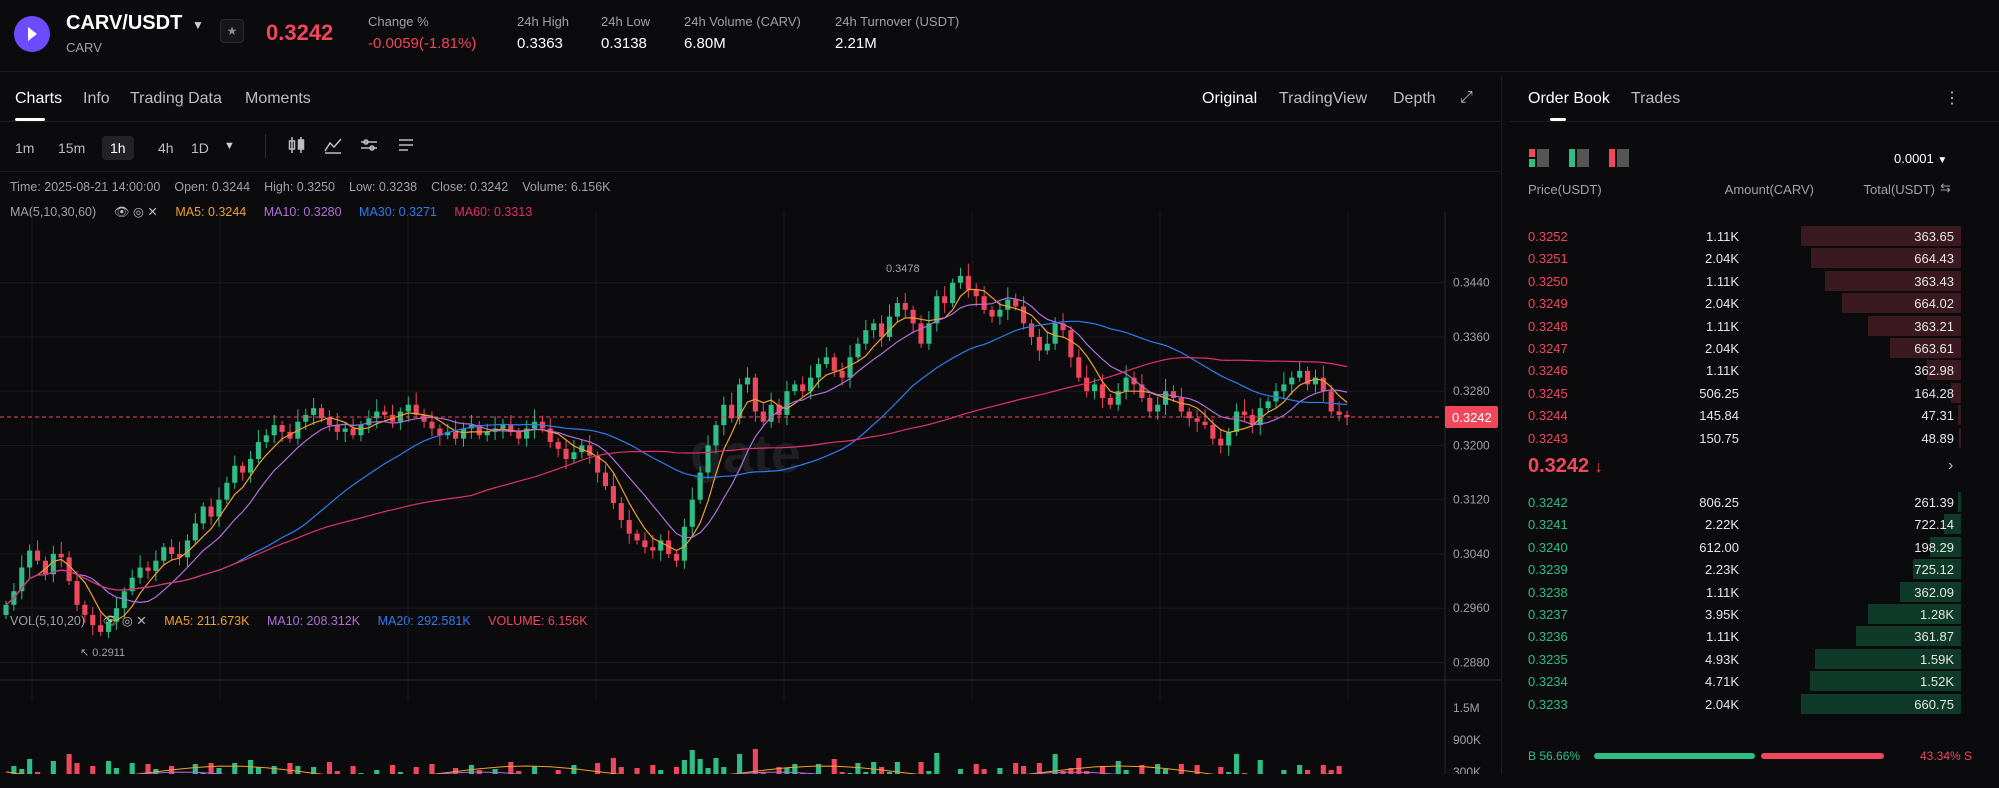 The image size is (1999, 788). What do you see at coordinates (1934, 502) in the screenshot?
I see `bid-total: 261.39` at bounding box center [1934, 502].